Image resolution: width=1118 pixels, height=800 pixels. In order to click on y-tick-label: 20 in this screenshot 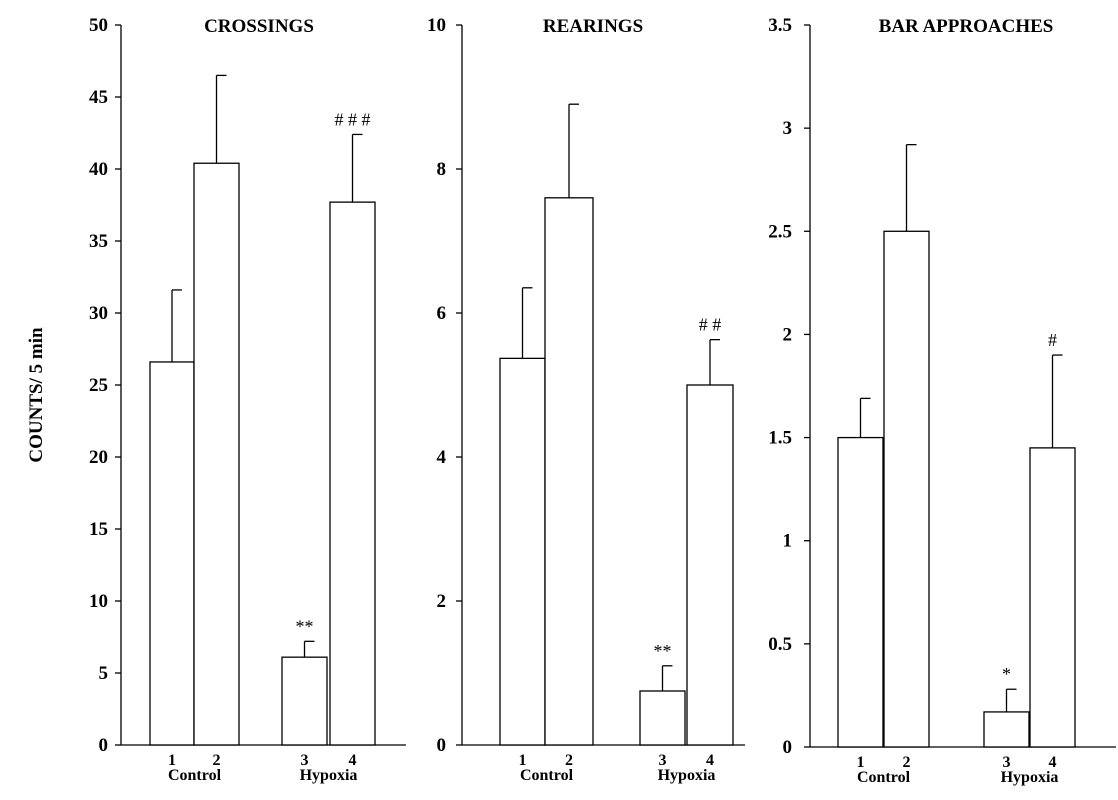, I will do `click(98, 457)`.